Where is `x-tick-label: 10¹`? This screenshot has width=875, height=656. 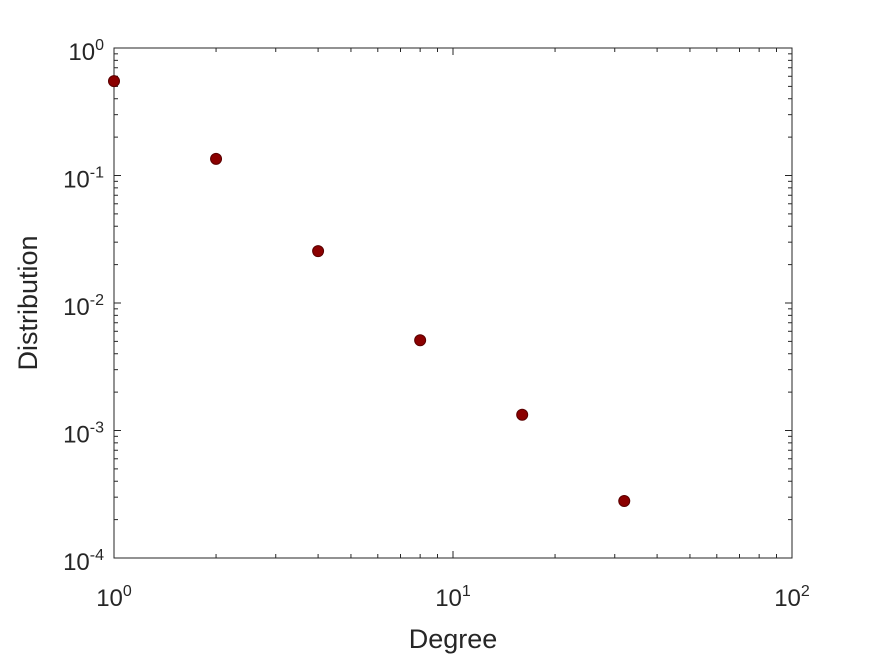
x-tick-label: 10¹ is located at coordinates (453, 597).